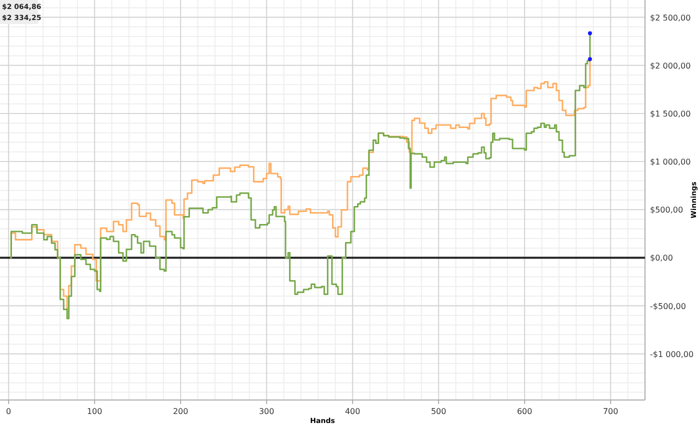 The height and width of the screenshot is (426, 700). What do you see at coordinates (670, 65) in the screenshot?
I see `y-tick-label: $2 000,00` at bounding box center [670, 65].